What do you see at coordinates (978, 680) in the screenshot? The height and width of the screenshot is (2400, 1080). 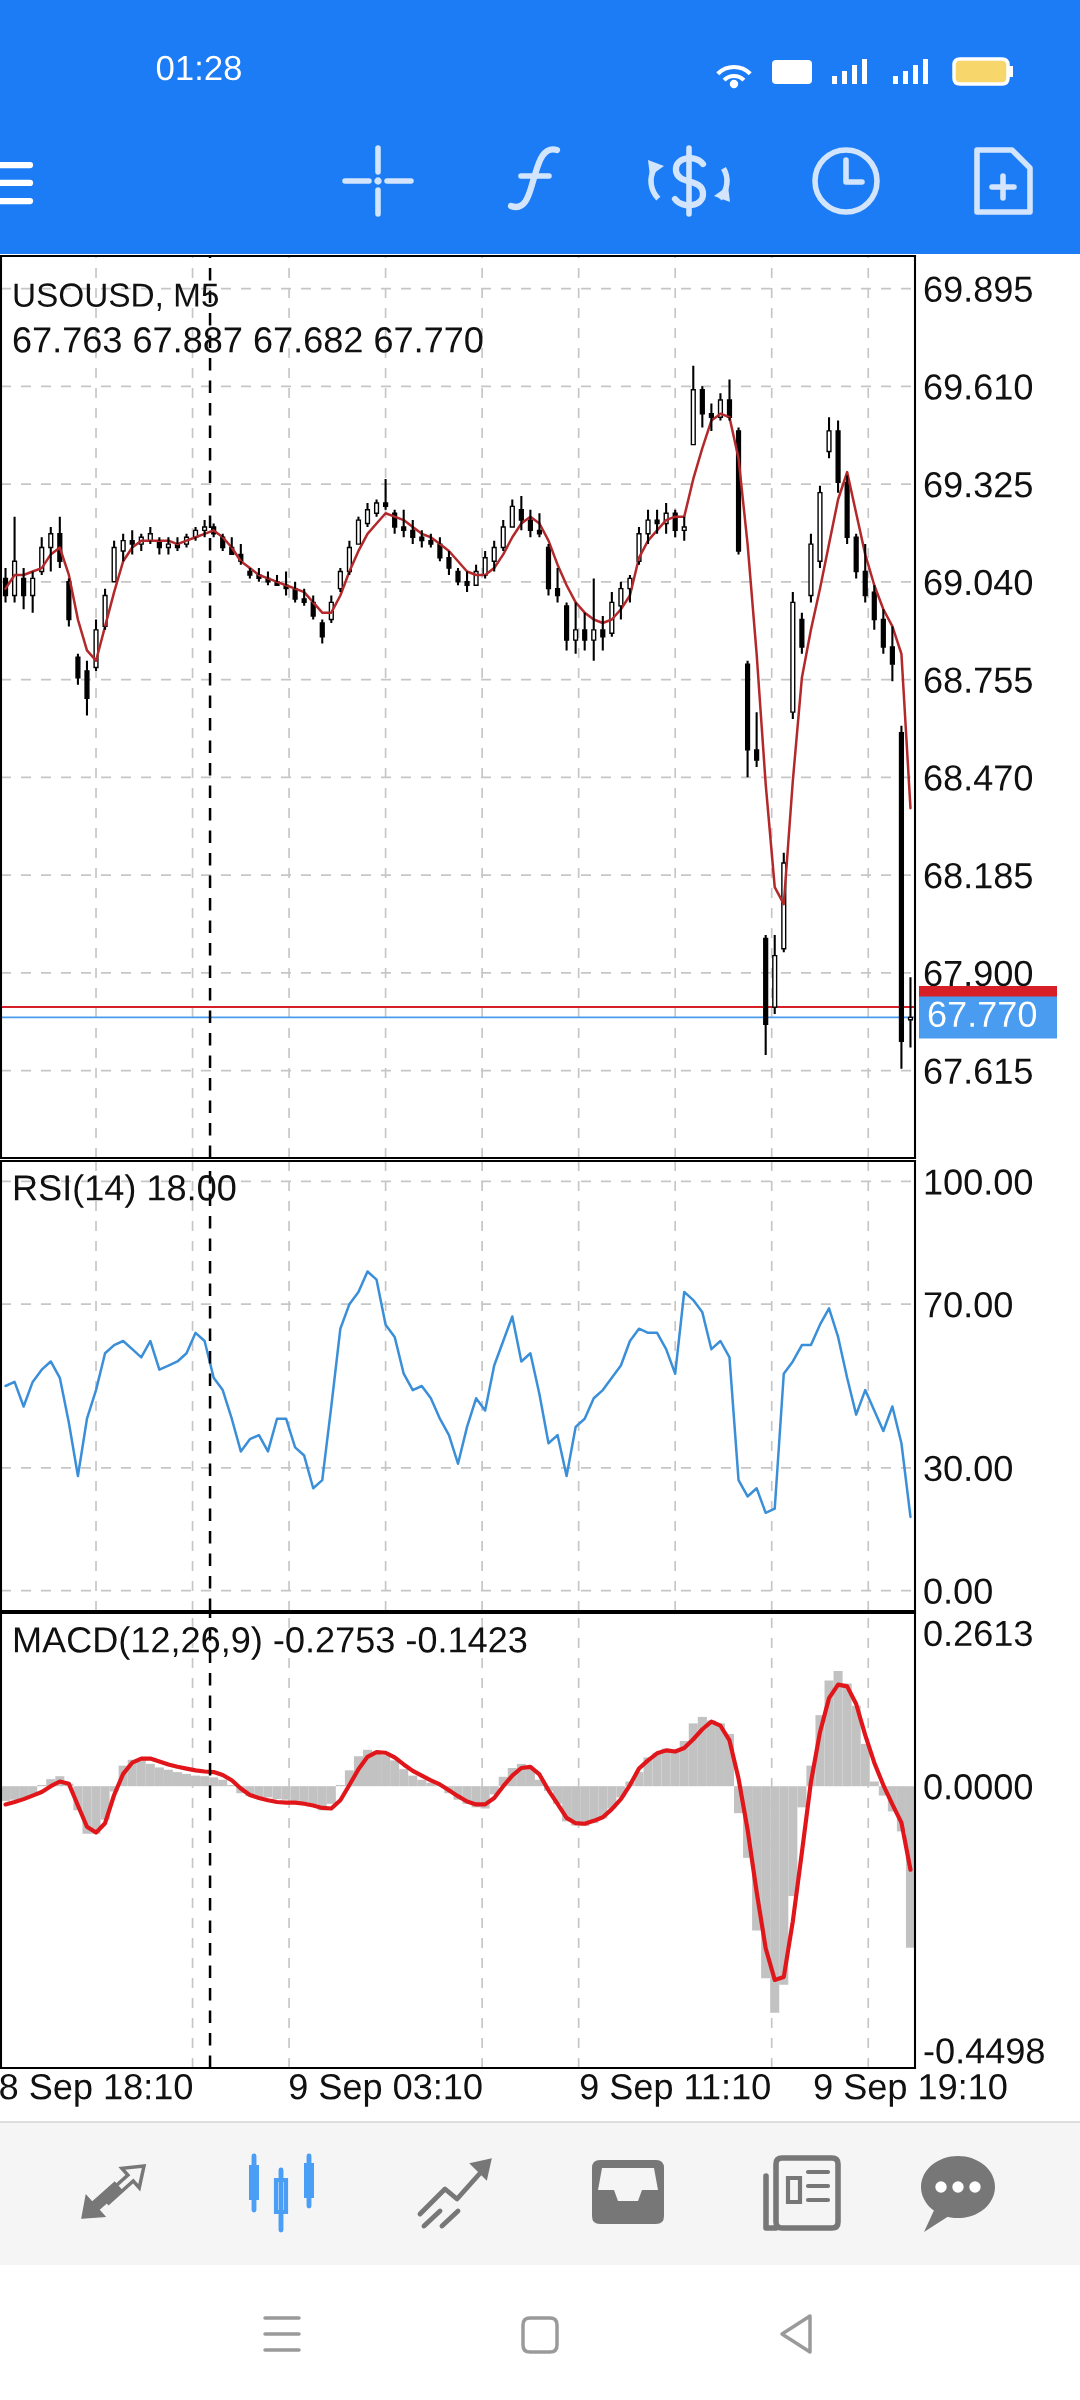 I see `y-tick-label: 68.755` at bounding box center [978, 680].